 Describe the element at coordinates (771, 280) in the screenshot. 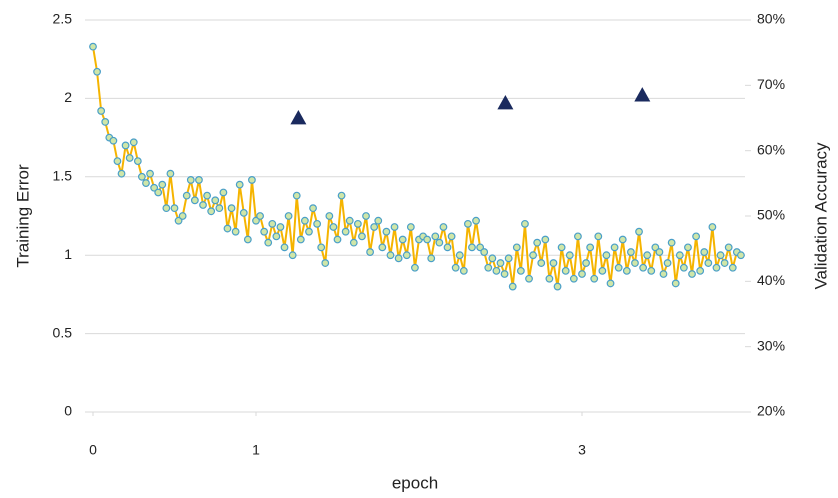

I see `y2-tick-label: 40%` at that location.